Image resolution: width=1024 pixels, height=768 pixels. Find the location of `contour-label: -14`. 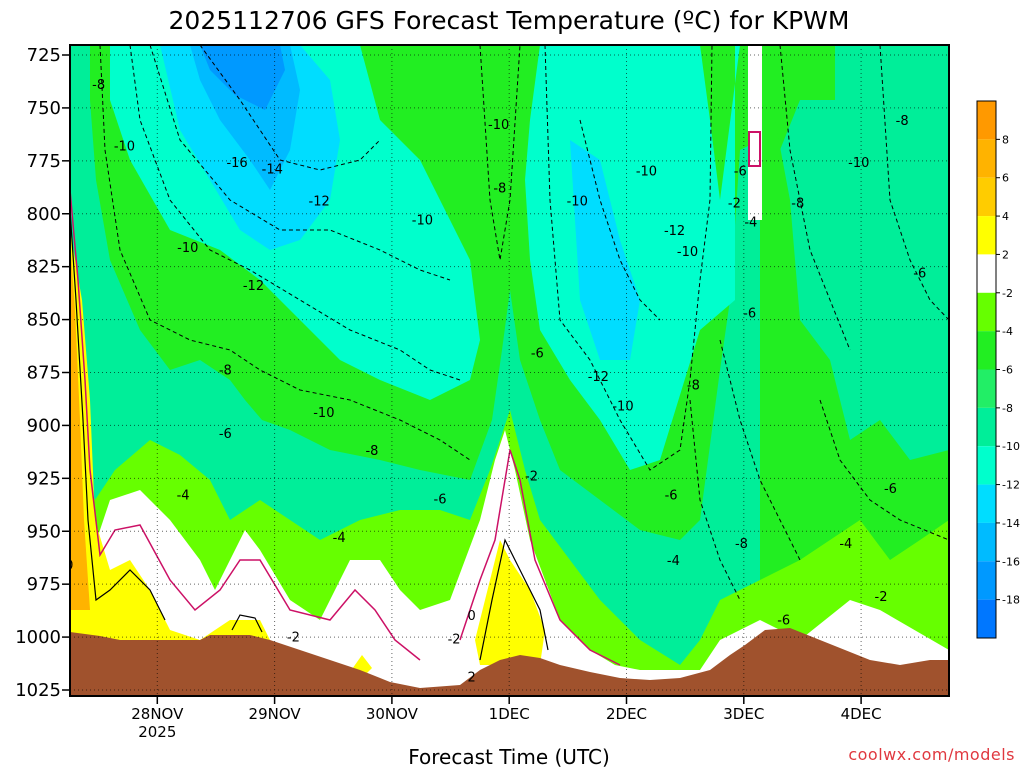

contour-label: -14 is located at coordinates (272, 170).